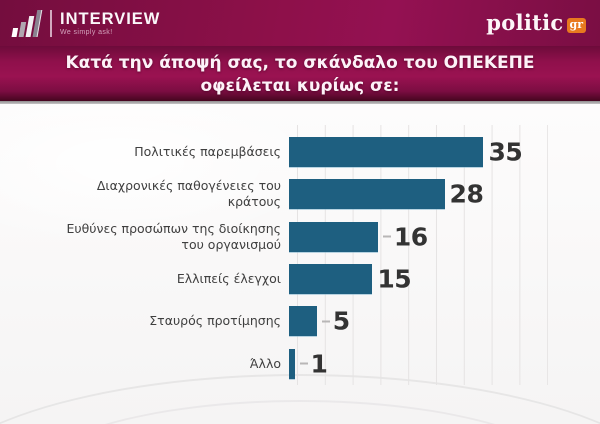  Describe the element at coordinates (188, 194) in the screenshot. I see `category-label: Διαχρονικές παθογένειες του κράτους` at that location.